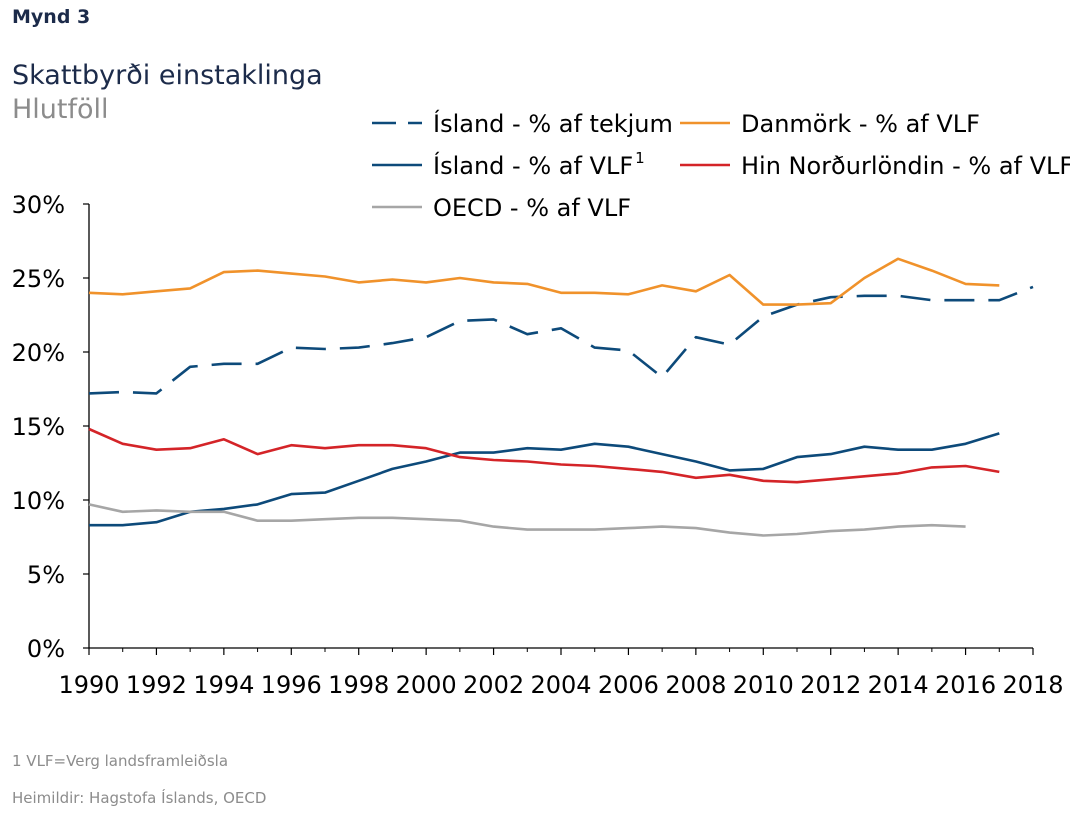 The image size is (1070, 819). What do you see at coordinates (38, 353) in the screenshot?
I see `y-tick-label: 20%` at bounding box center [38, 353].